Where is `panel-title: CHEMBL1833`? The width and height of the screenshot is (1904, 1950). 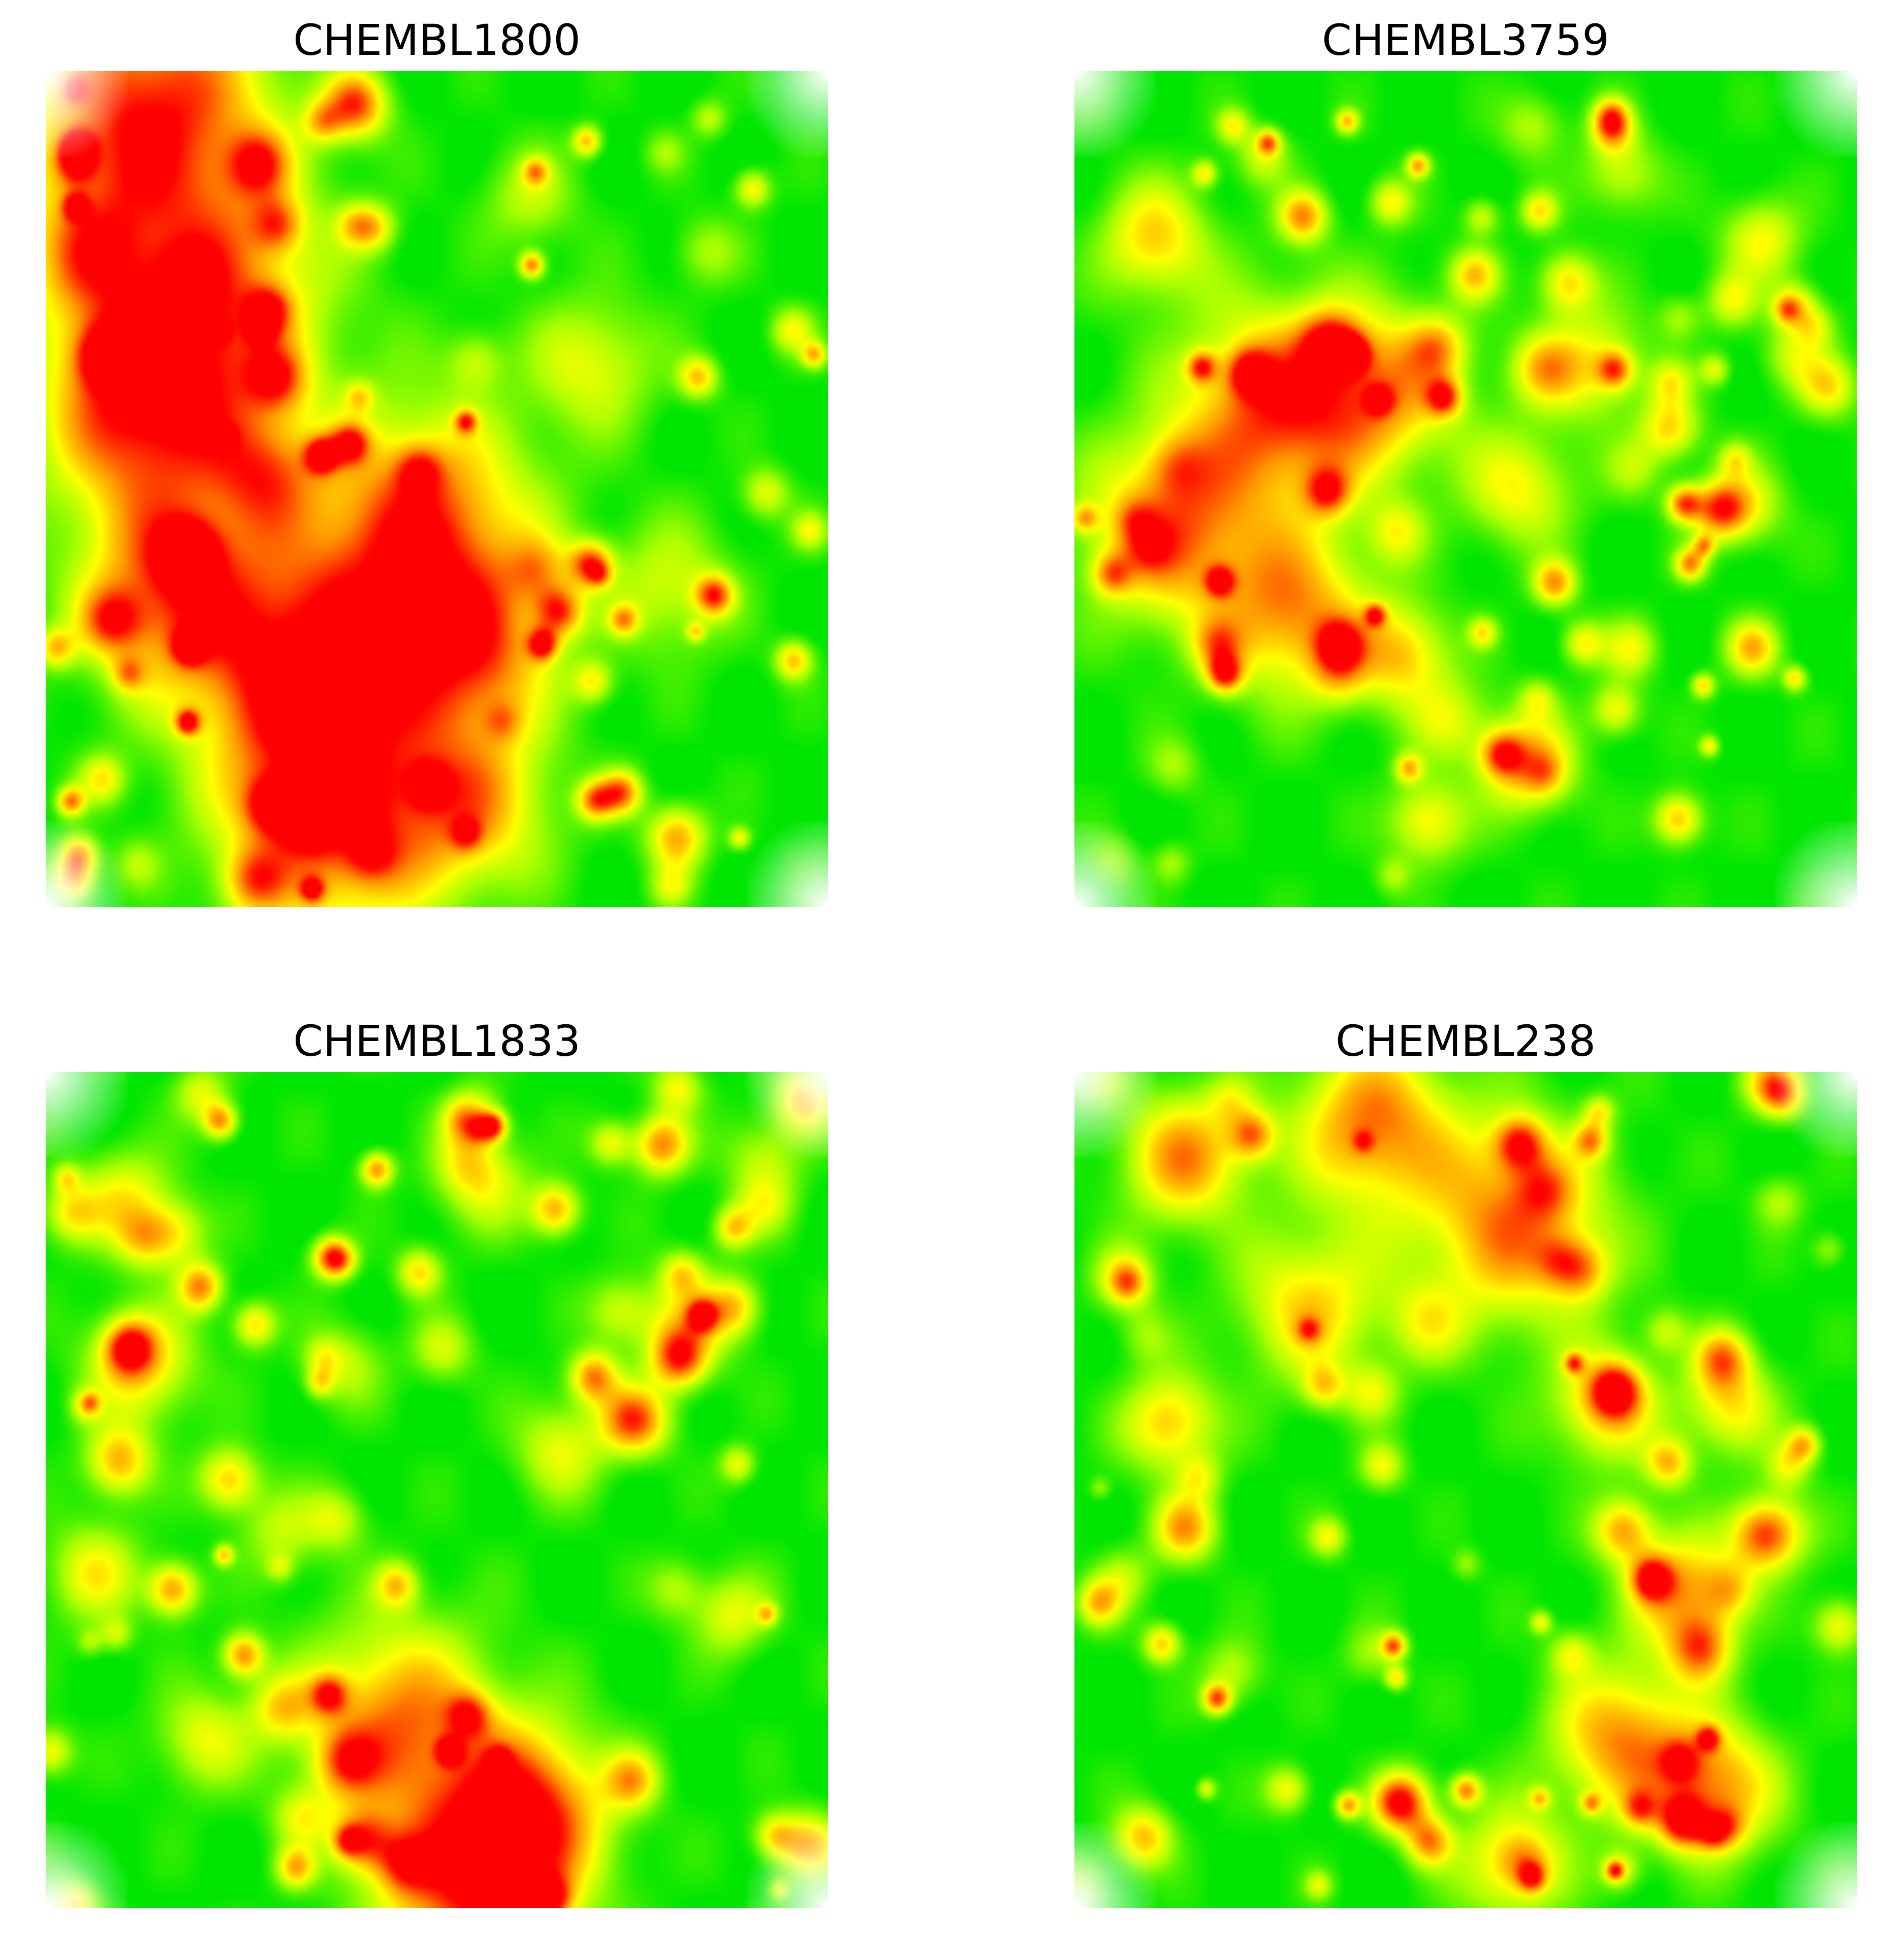
panel-title: CHEMBL1833 is located at coordinates (437, 1041).